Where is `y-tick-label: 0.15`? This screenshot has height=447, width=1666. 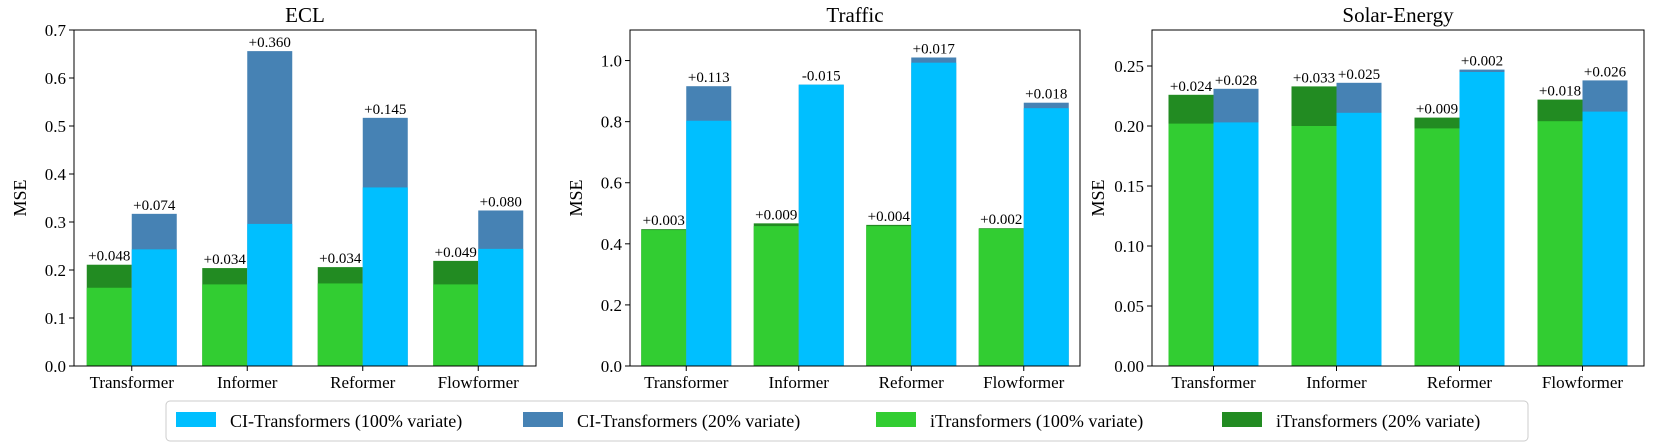
y-tick-label: 0.15 is located at coordinates (1129, 186).